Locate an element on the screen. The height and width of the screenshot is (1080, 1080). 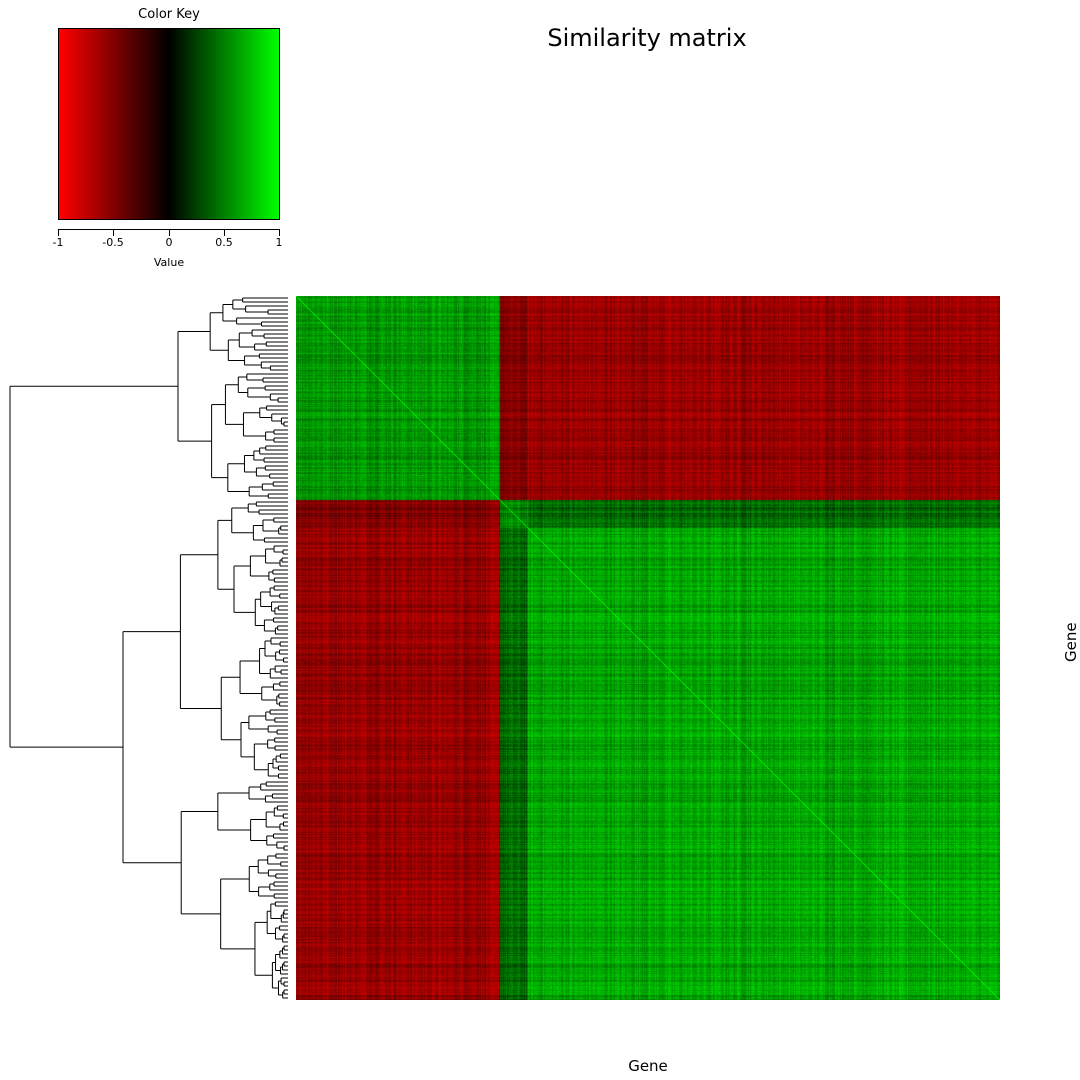
color-key-tick-label: 0.5 is located at coordinates (224, 242).